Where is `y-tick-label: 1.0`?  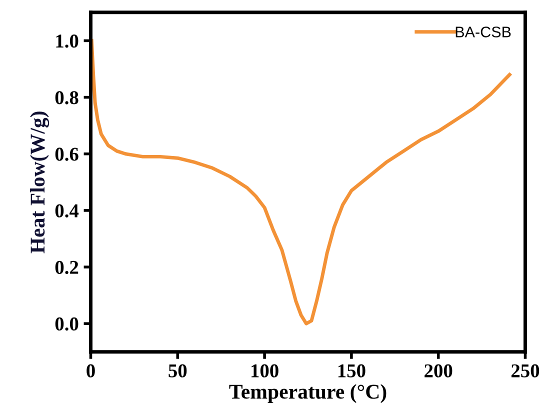 y-tick-label: 1.0 is located at coordinates (67, 41).